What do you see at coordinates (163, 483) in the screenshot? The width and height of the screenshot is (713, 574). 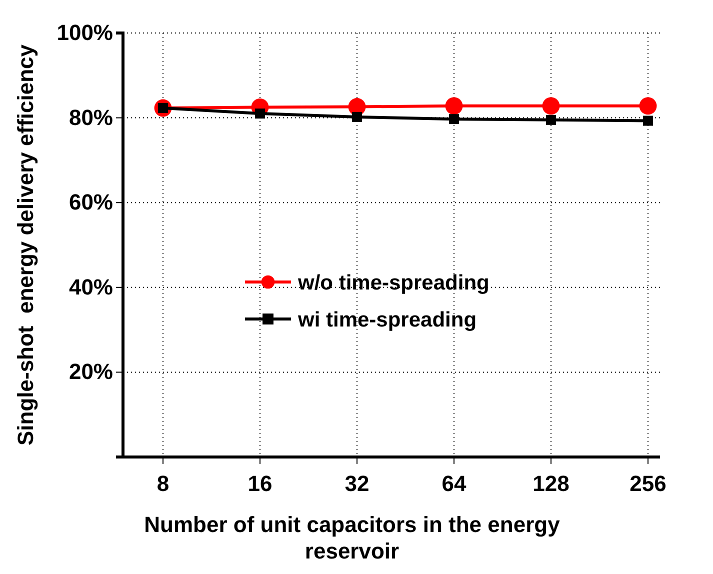 I see `x-tick-label: 8` at bounding box center [163, 483].